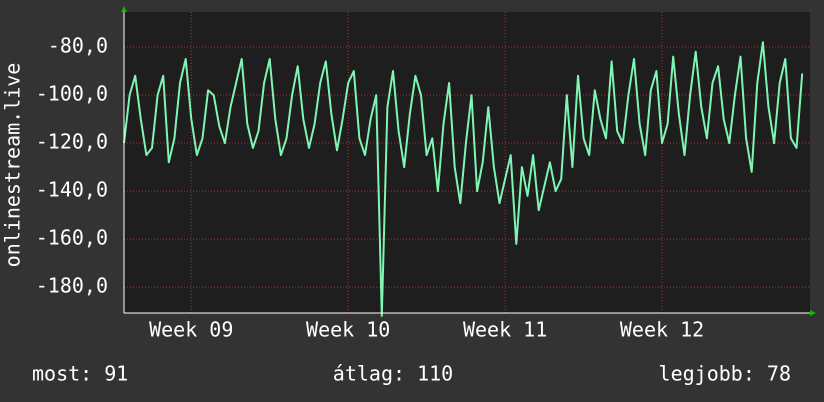  Describe the element at coordinates (72, 94) in the screenshot. I see `y-tick-label: -100,0` at that location.